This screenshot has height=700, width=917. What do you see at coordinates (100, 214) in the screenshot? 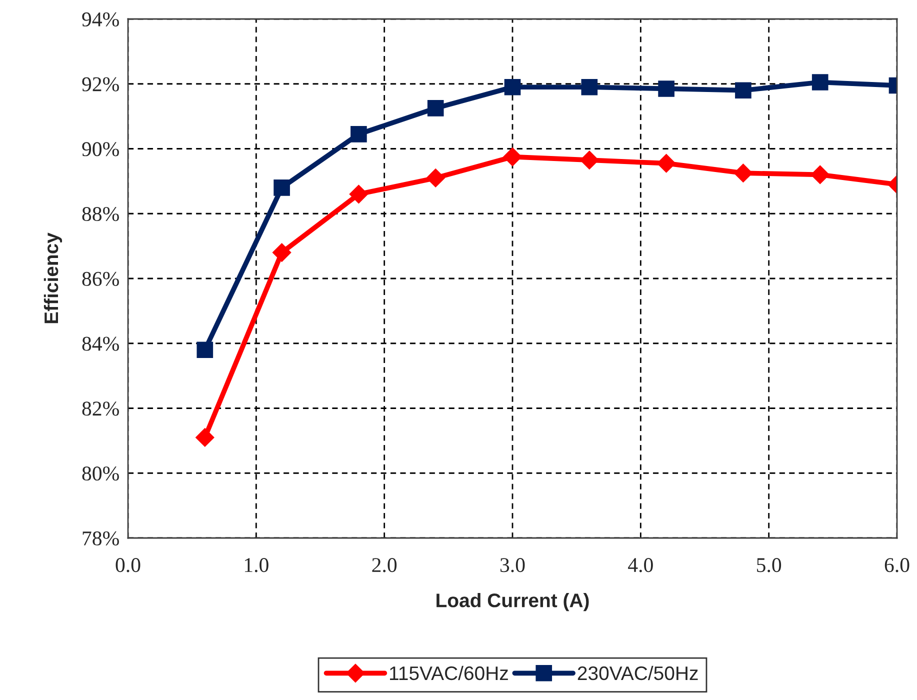
I see `y-tick-label: 88%` at bounding box center [100, 214].